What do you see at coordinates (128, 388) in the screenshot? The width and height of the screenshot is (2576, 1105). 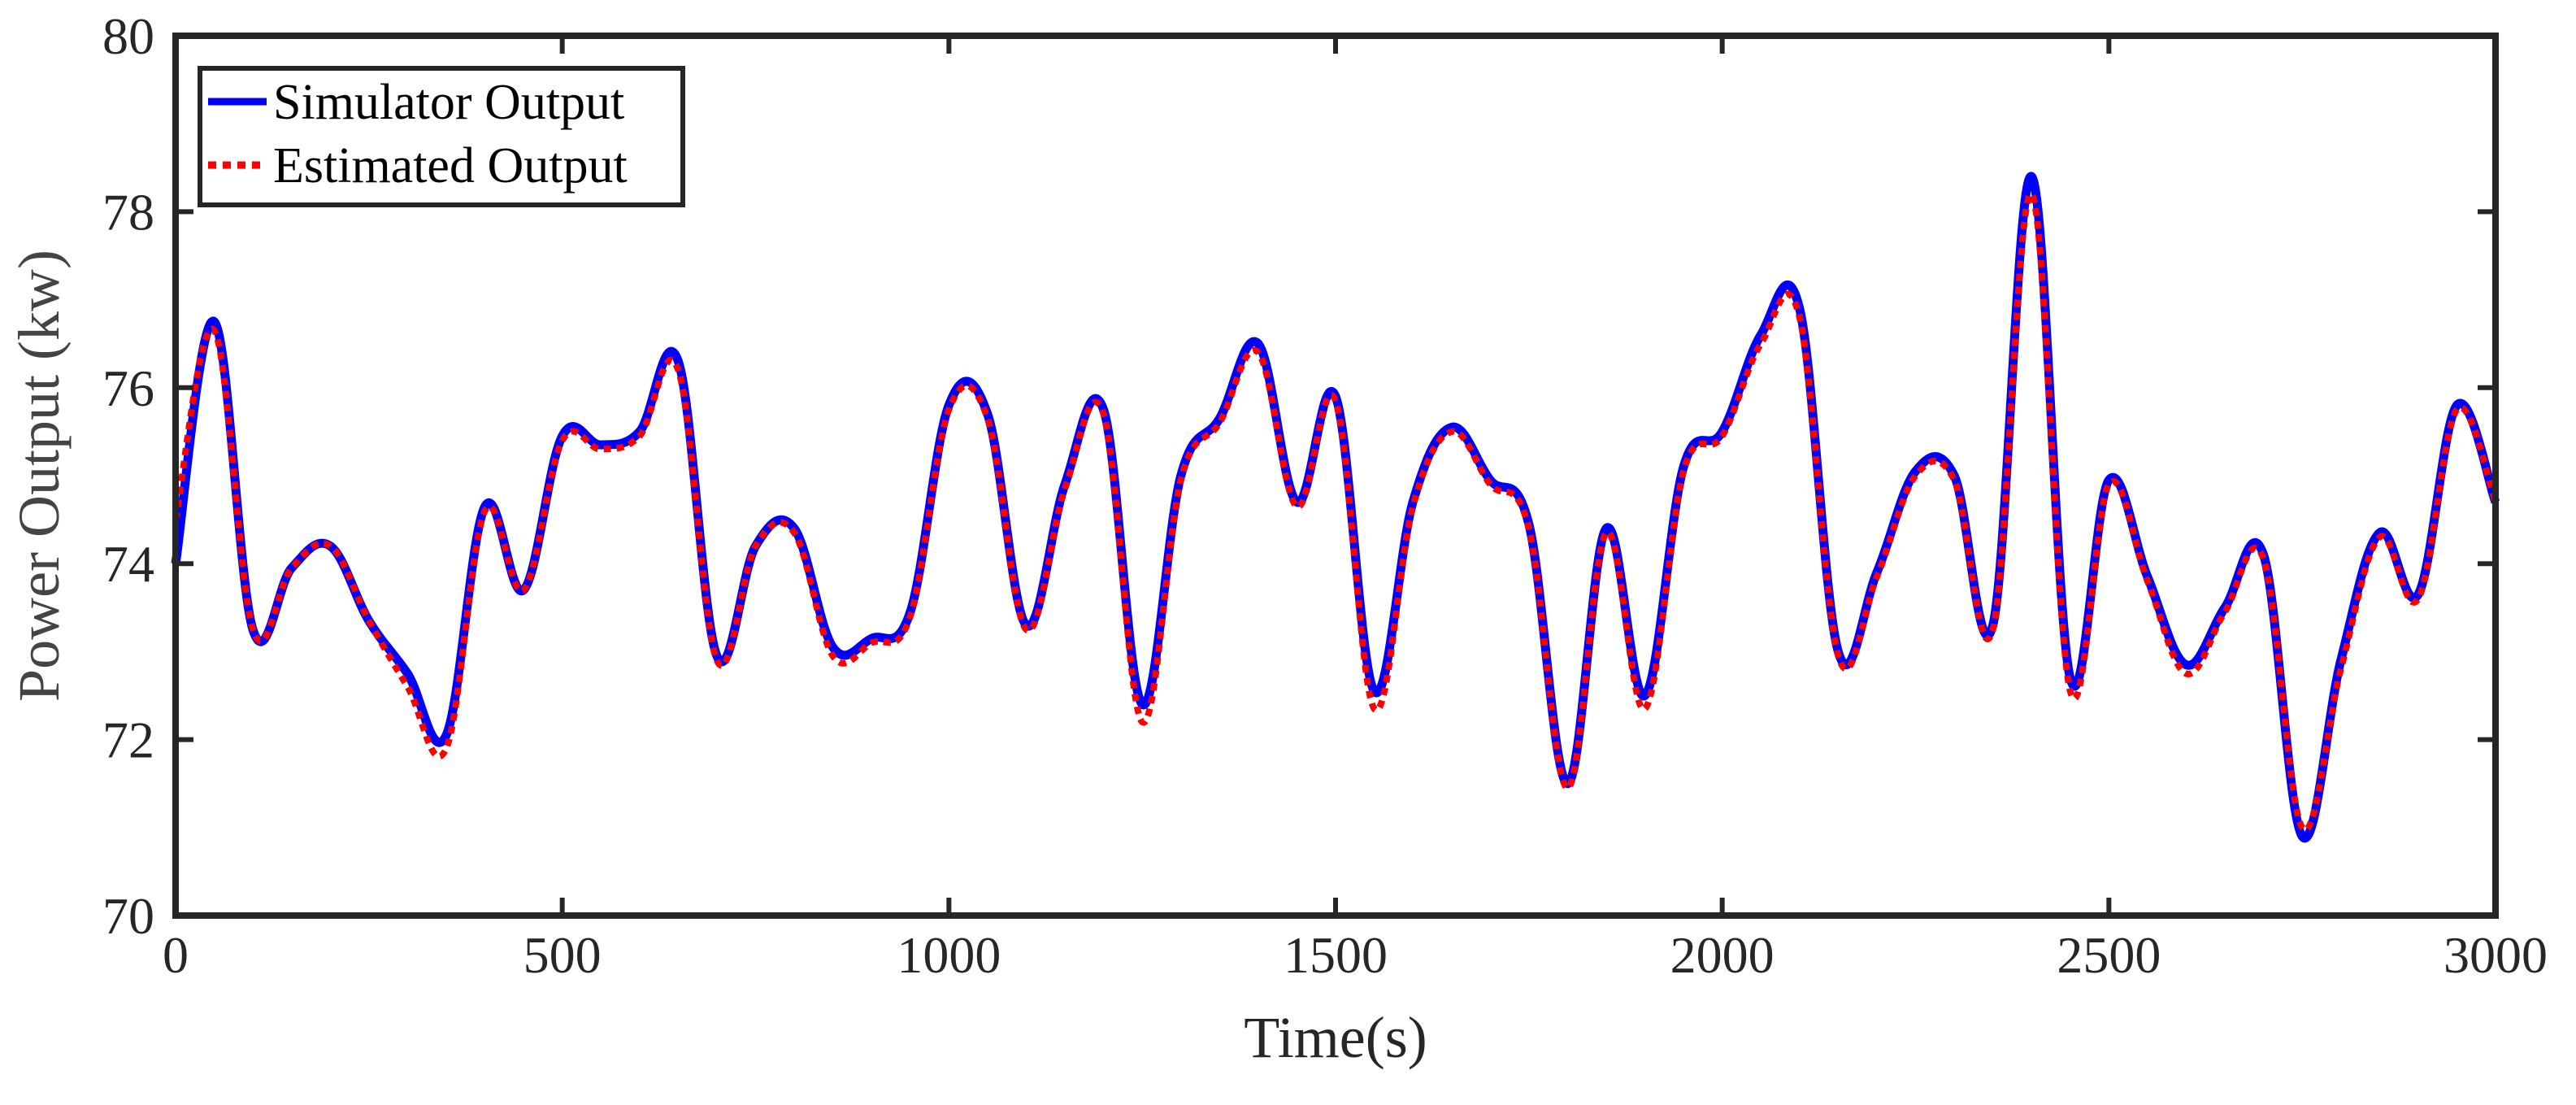 I see `y-tick-label: 76` at bounding box center [128, 388].